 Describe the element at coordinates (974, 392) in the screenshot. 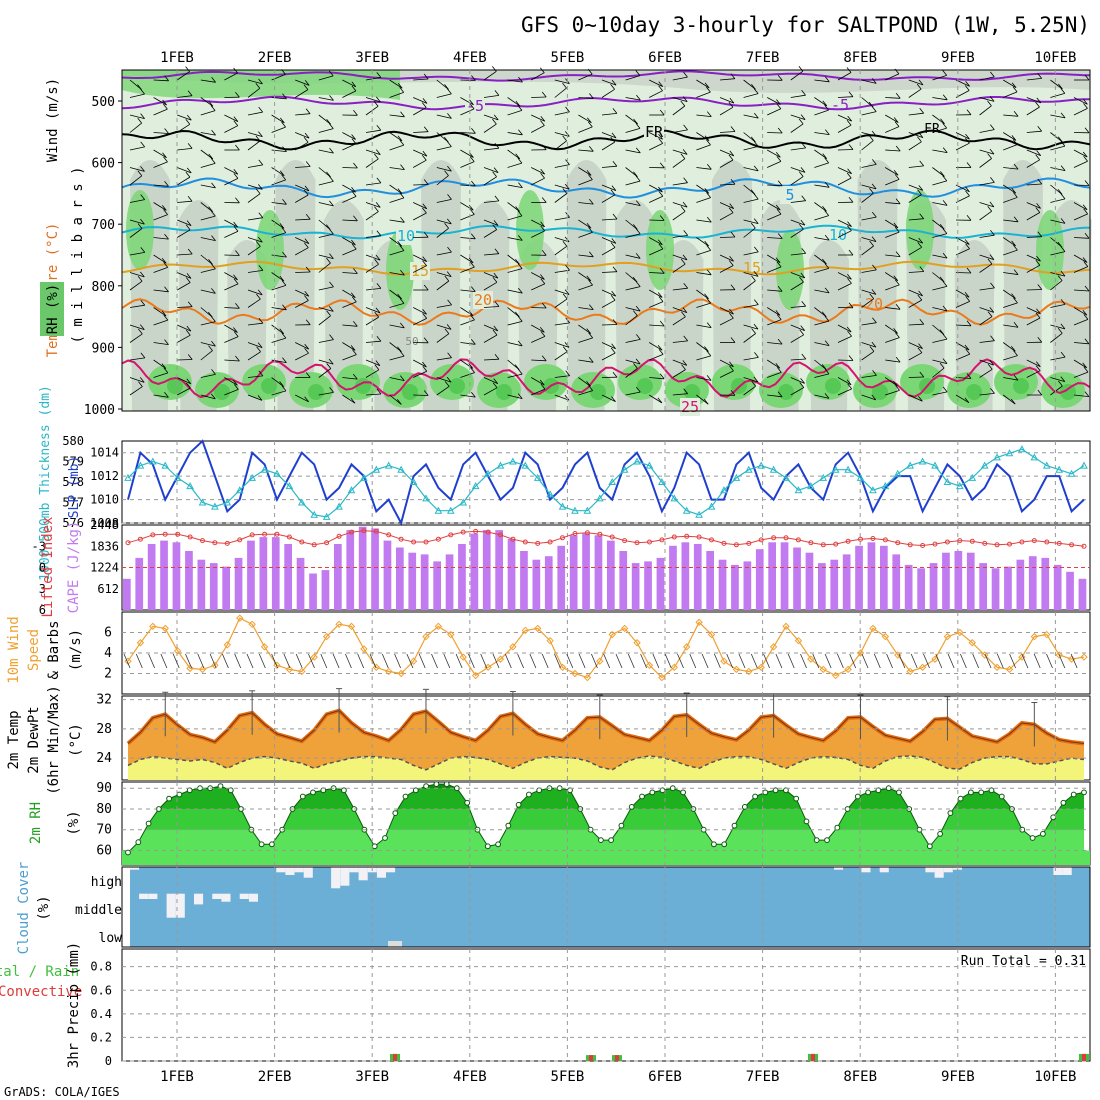

I see `rh-saturated-core` at that location.